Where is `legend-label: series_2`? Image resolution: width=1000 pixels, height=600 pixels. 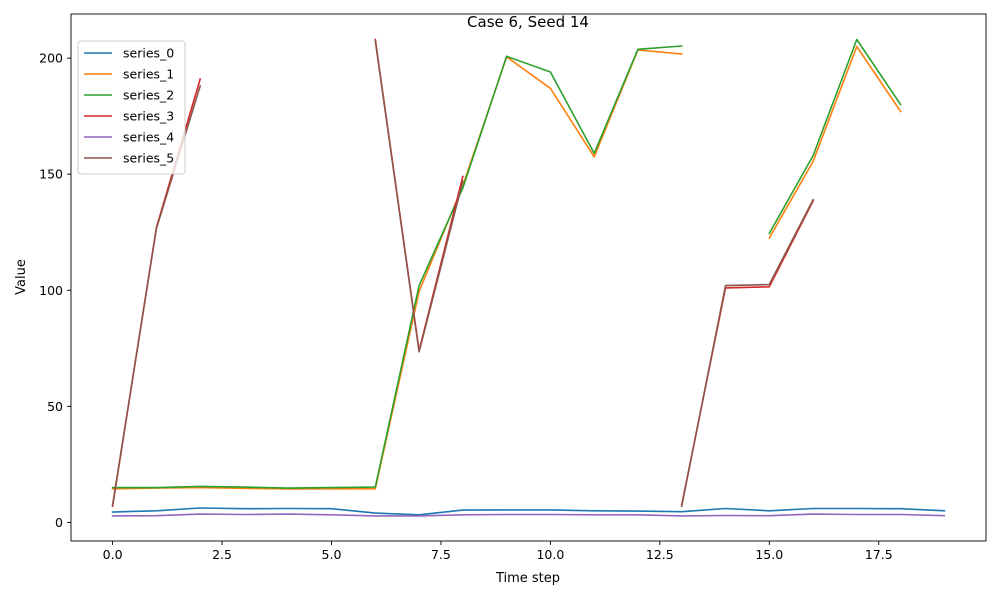
legend-label: series_2 is located at coordinates (148, 95).